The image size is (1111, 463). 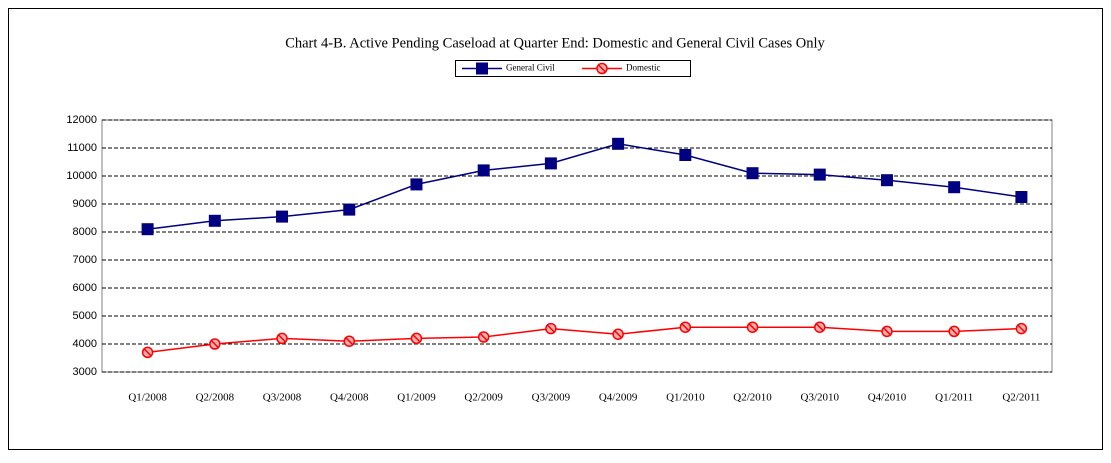 What do you see at coordinates (282, 398) in the screenshot?
I see `x-tick-label: Q3/2008` at bounding box center [282, 398].